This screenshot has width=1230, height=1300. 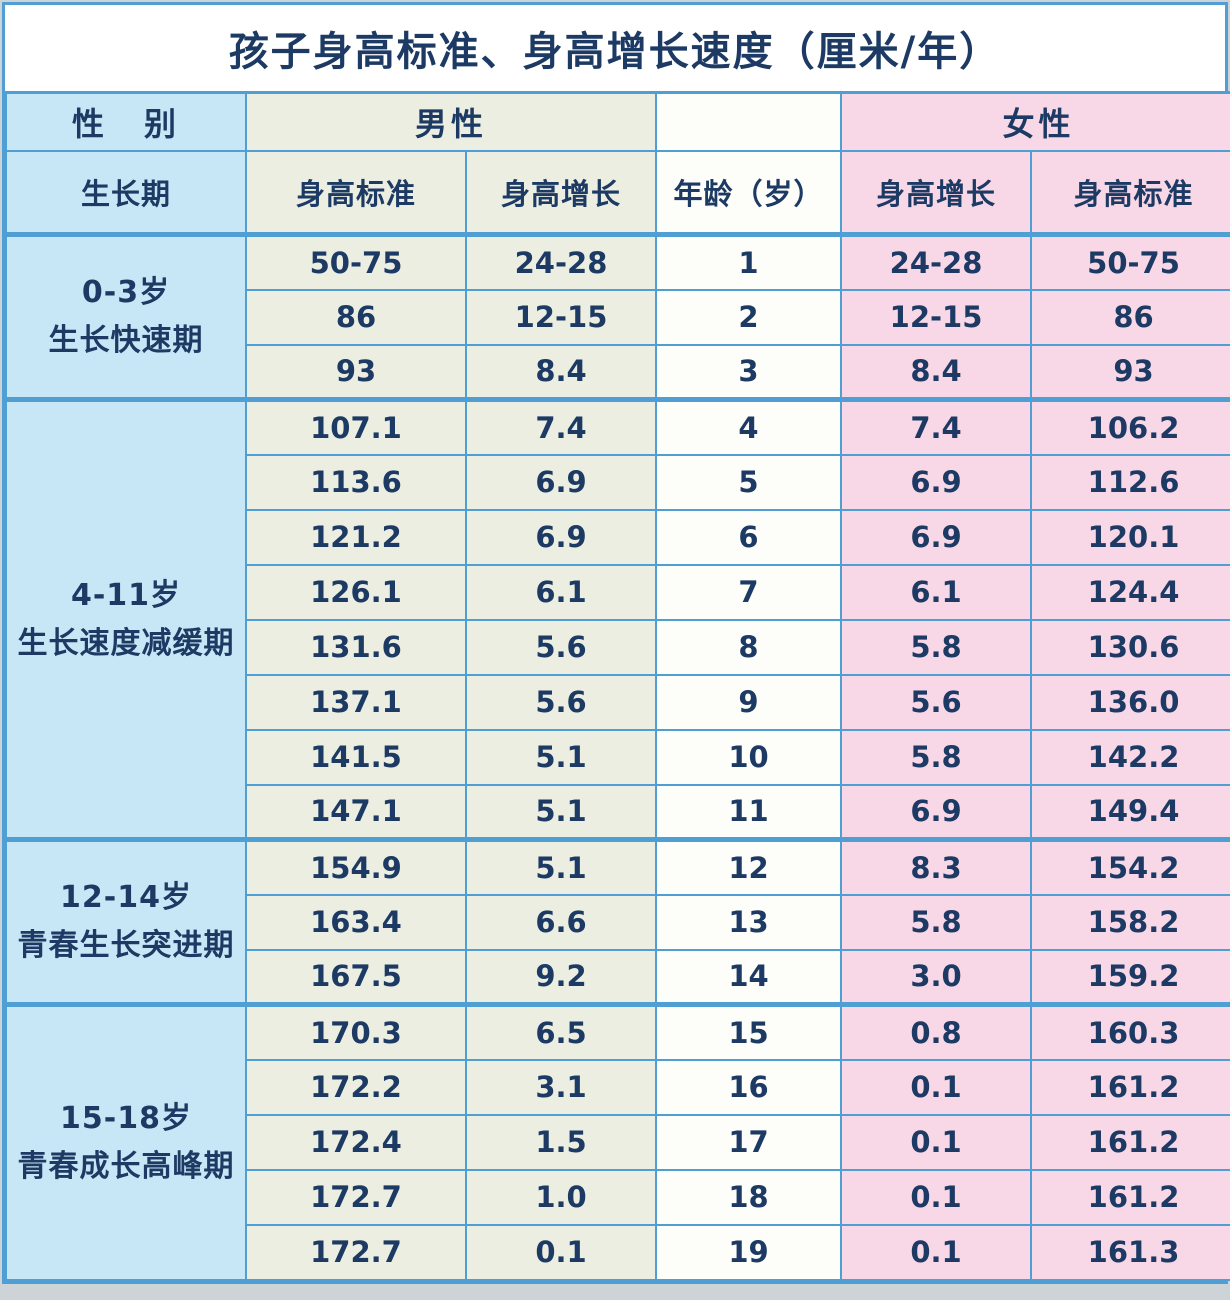 I want to click on period-header-cell: 生长期, so click(x=126, y=192).